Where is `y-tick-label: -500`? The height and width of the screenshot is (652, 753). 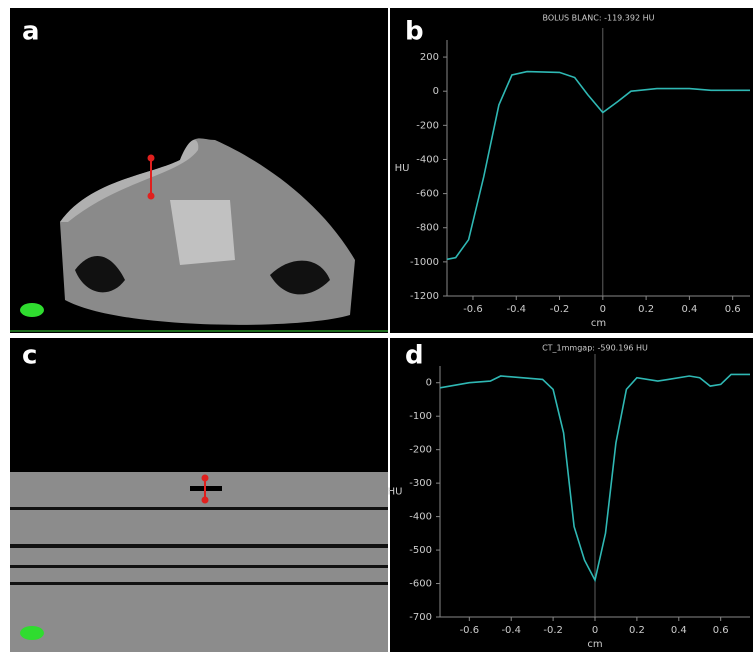 y-tick-label: -500 is located at coordinates (420, 550).